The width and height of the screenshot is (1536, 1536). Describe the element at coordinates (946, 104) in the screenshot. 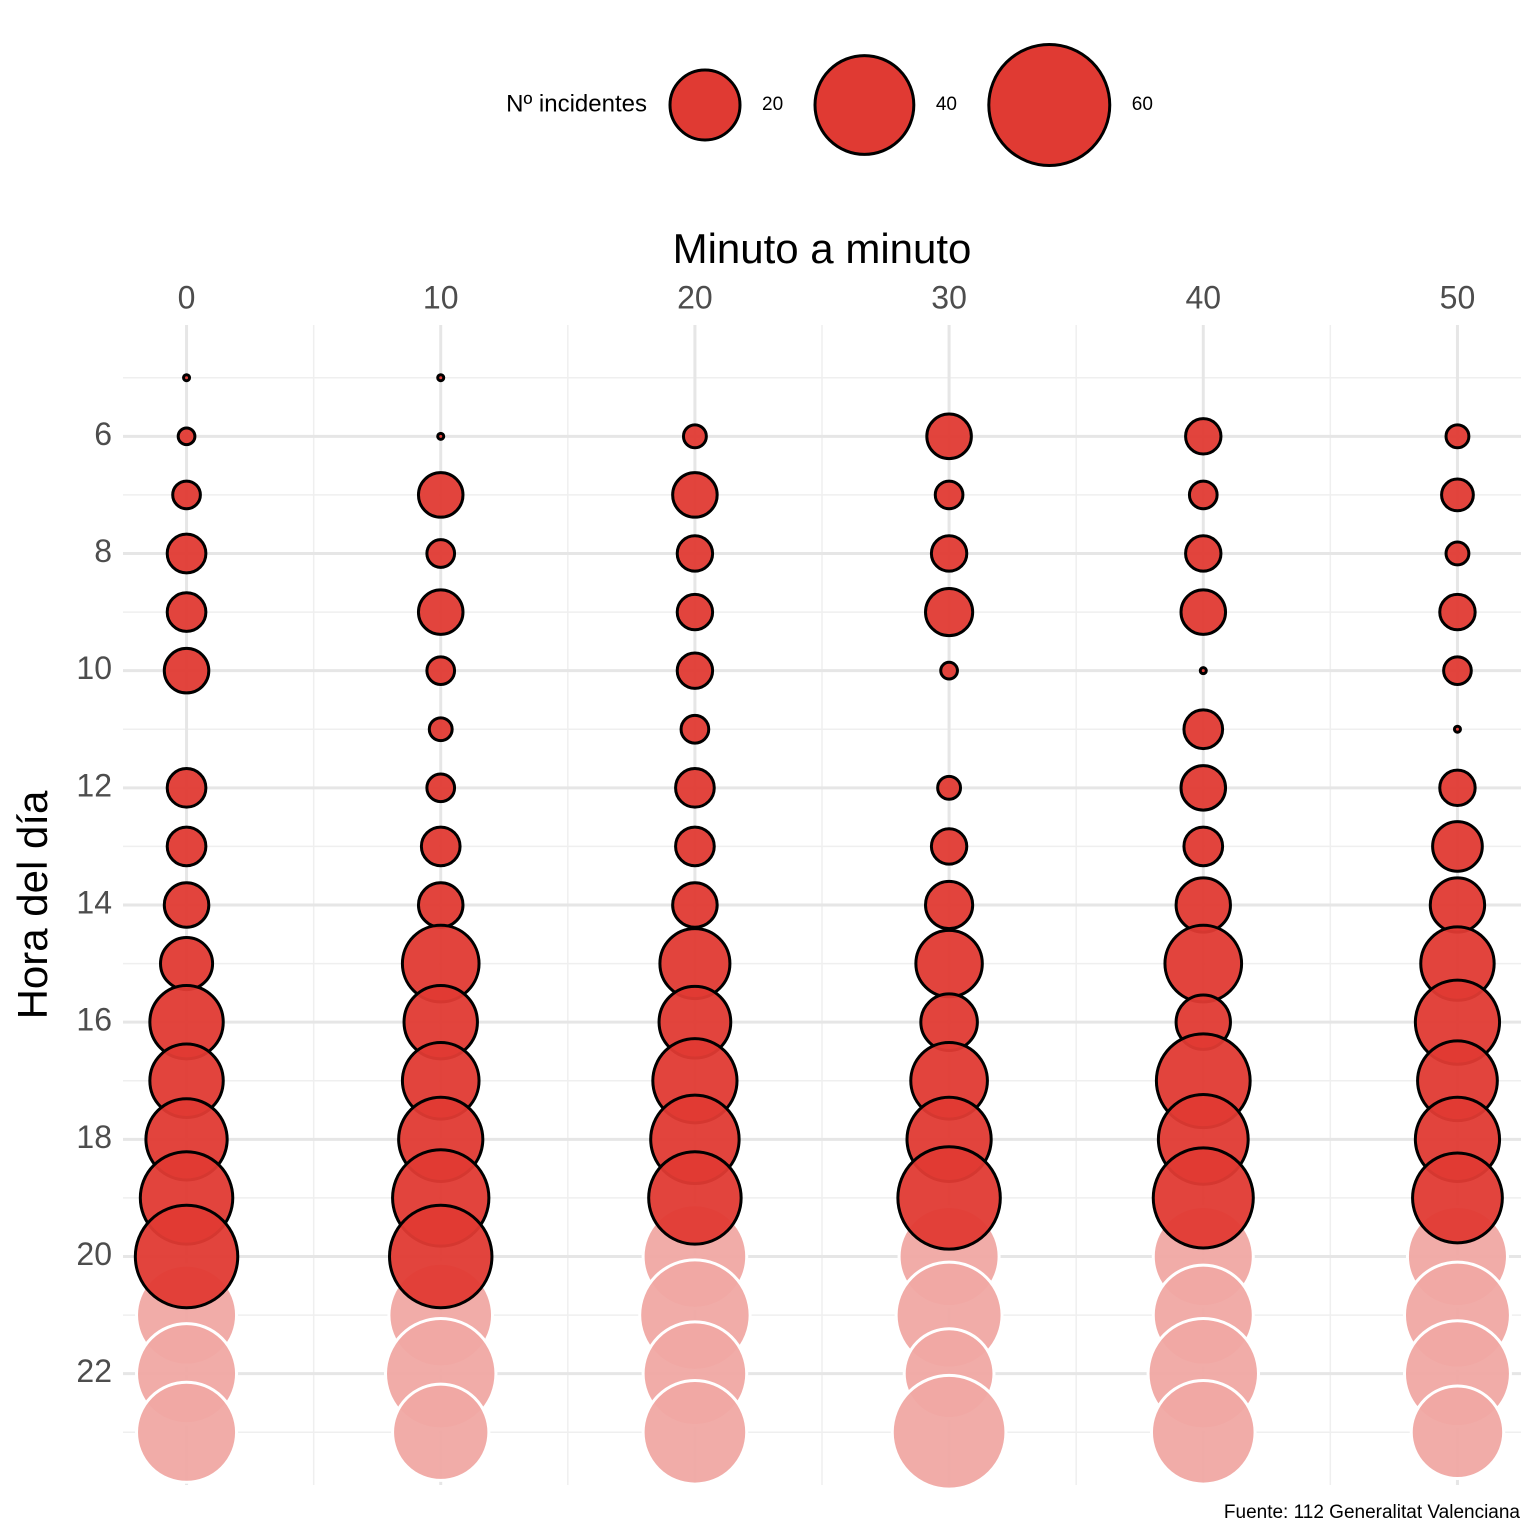

I see `legend-label: 40` at that location.